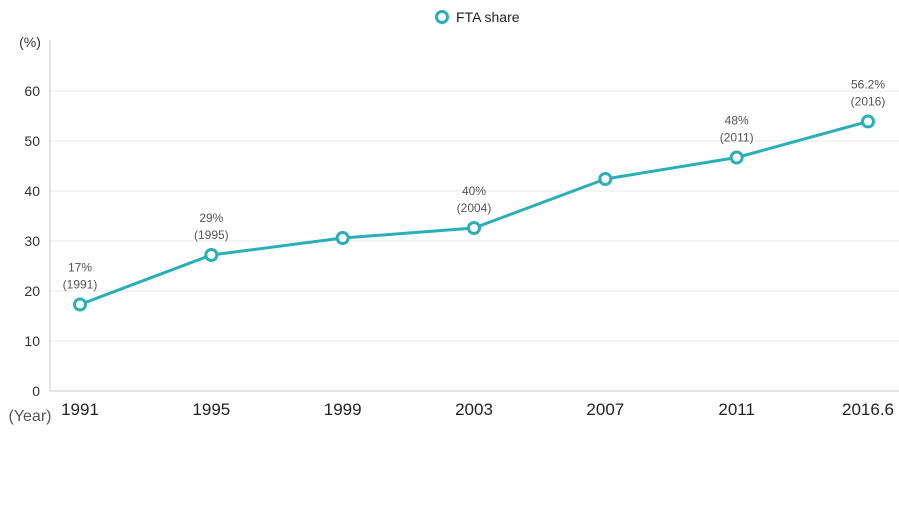 Image resolution: width=899 pixels, height=511 pixels. I want to click on y-unit-label: (%), so click(30, 42).